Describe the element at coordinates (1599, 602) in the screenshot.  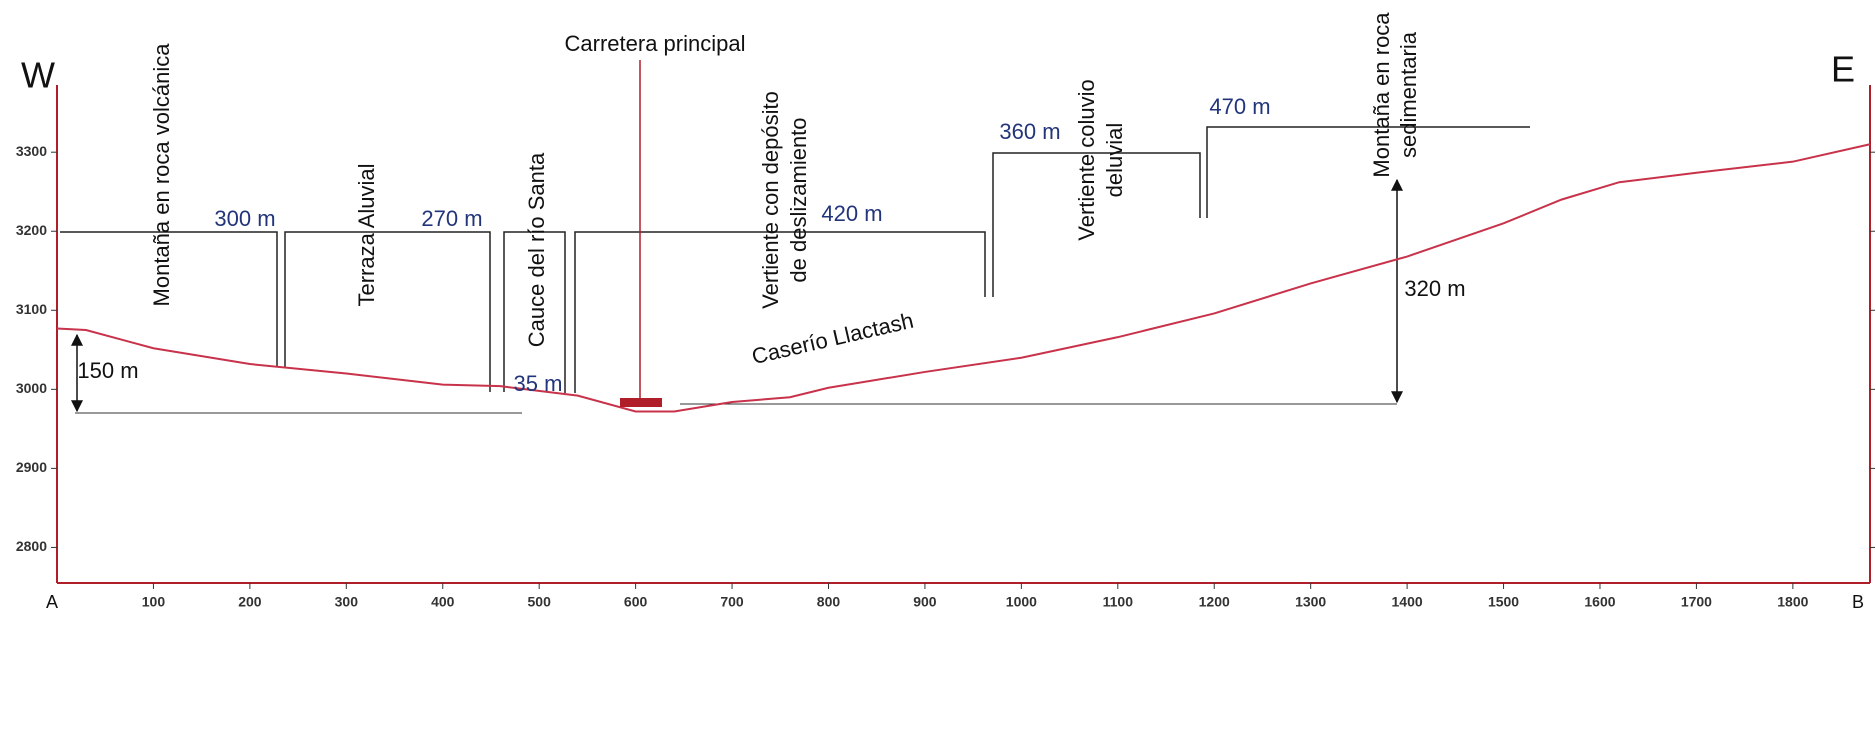
I see `x-tick-label: 1600` at that location.